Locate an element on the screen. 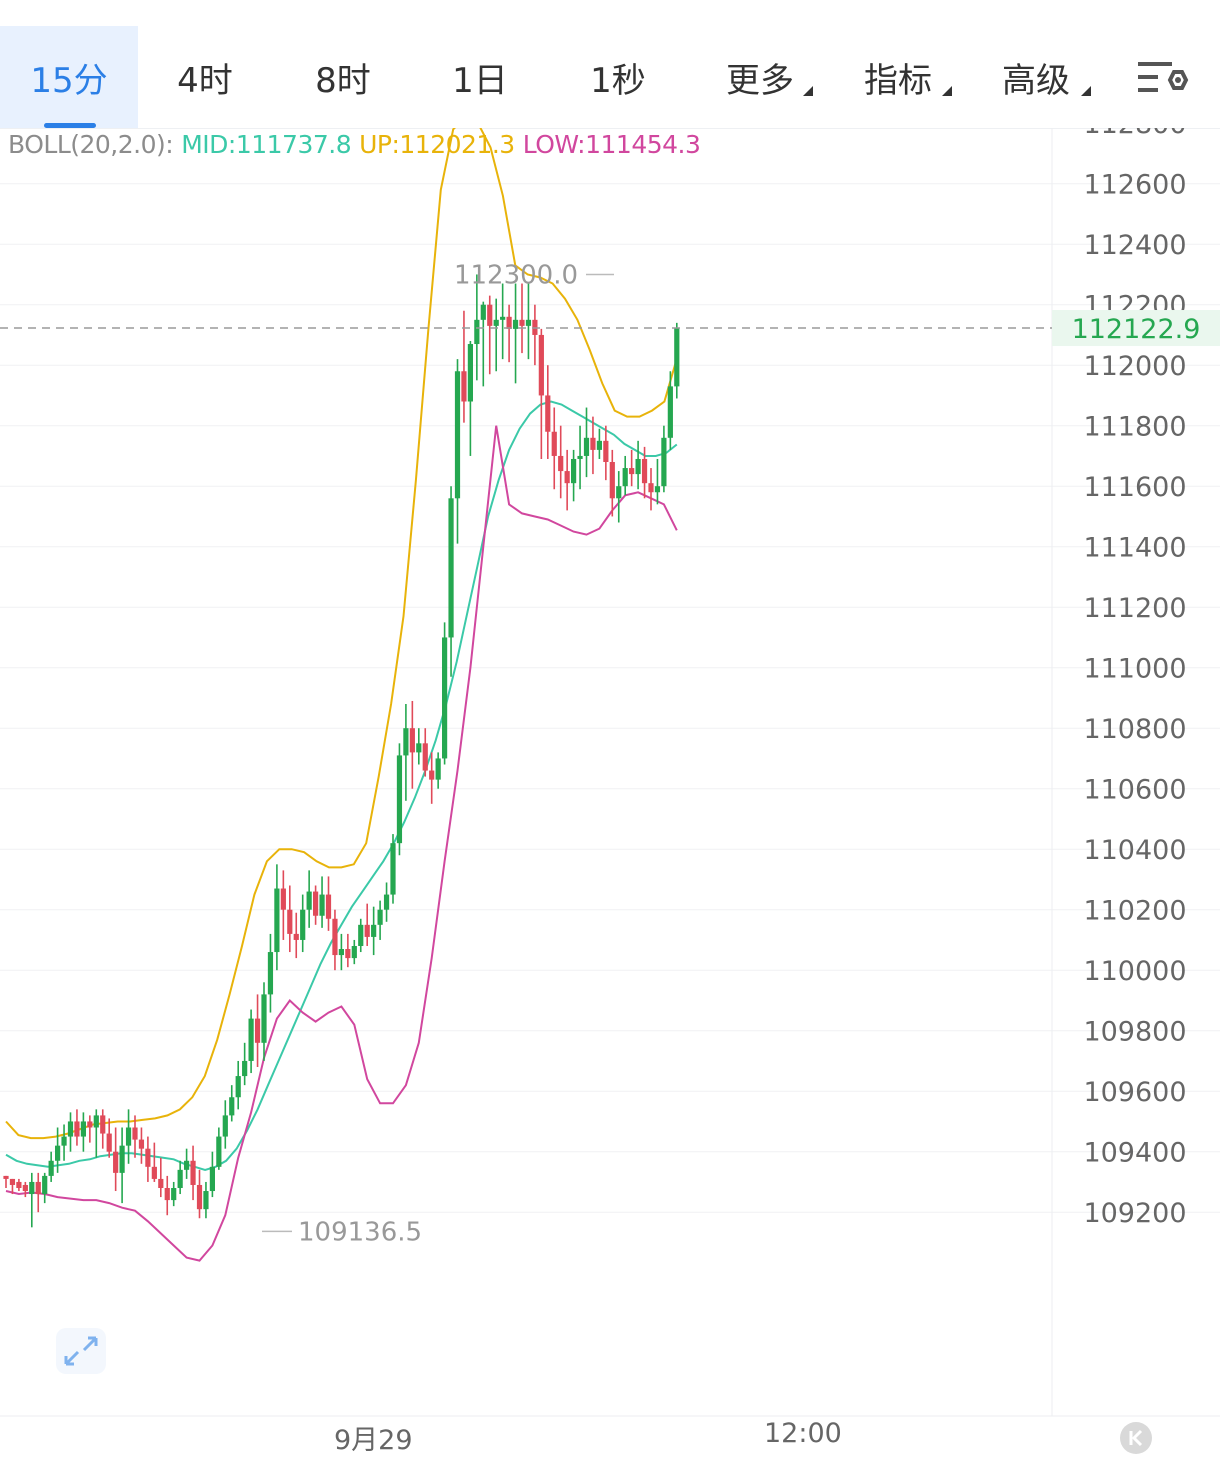 This screenshot has height=1465, width=1220. y-axis-tick-label: 111000 is located at coordinates (1134, 669).